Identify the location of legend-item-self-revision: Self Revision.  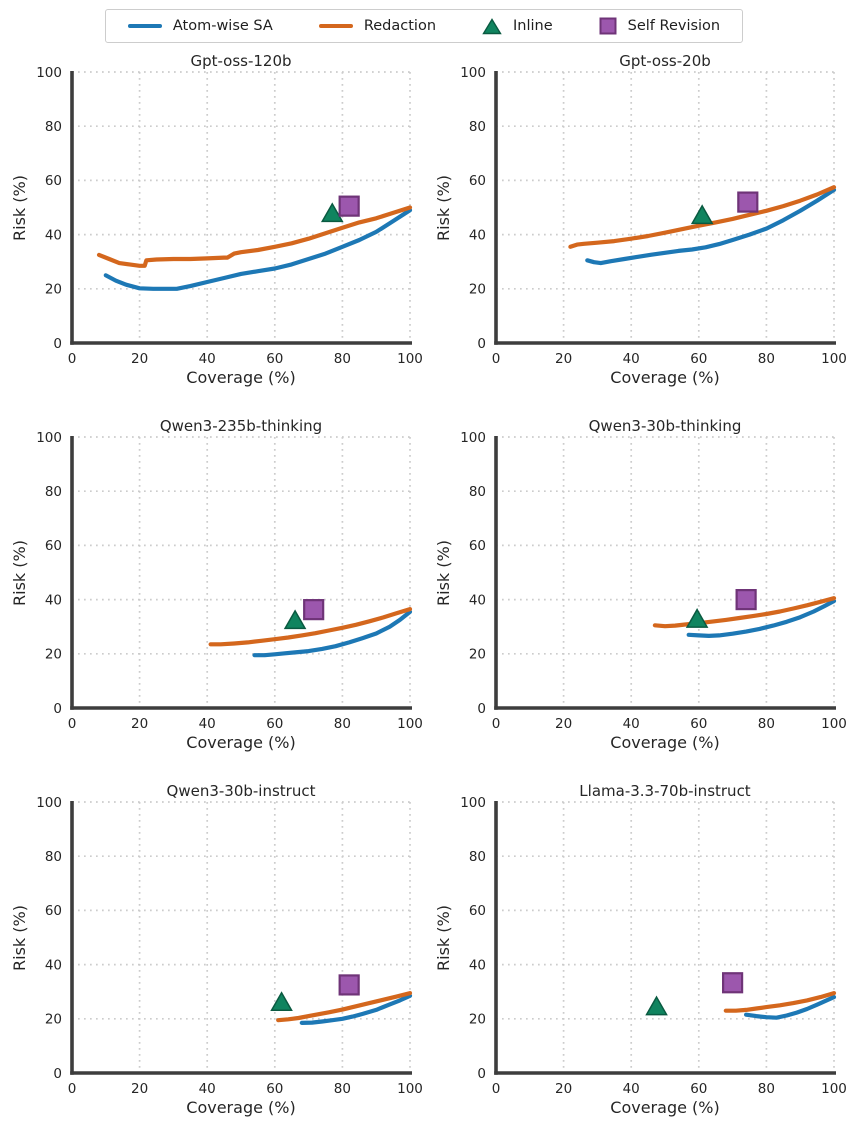
(659, 26).